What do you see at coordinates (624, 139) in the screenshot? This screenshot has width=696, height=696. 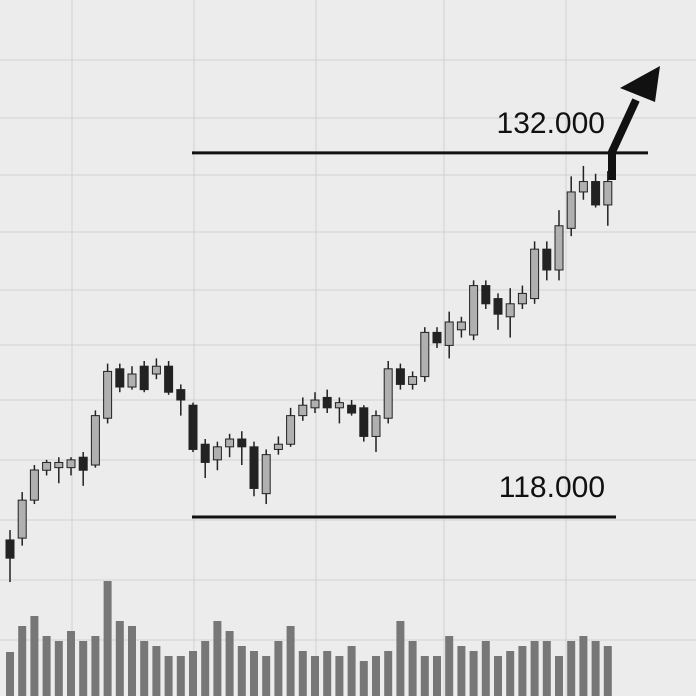 I see `trend-arrow` at bounding box center [624, 139].